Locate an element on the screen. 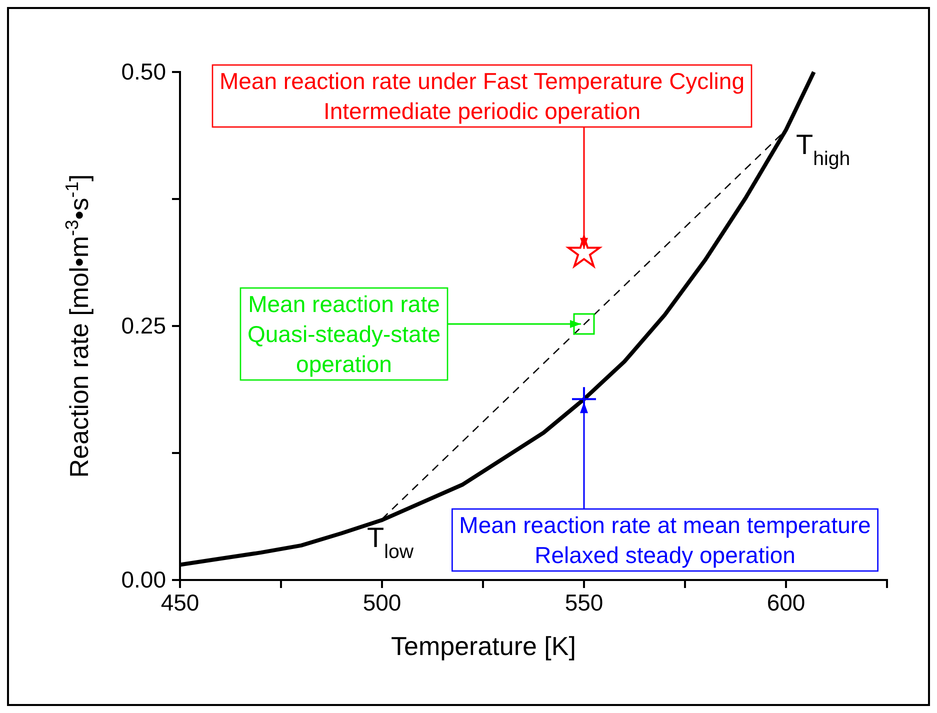  y-tick-label: 0.50 is located at coordinates (143, 71).